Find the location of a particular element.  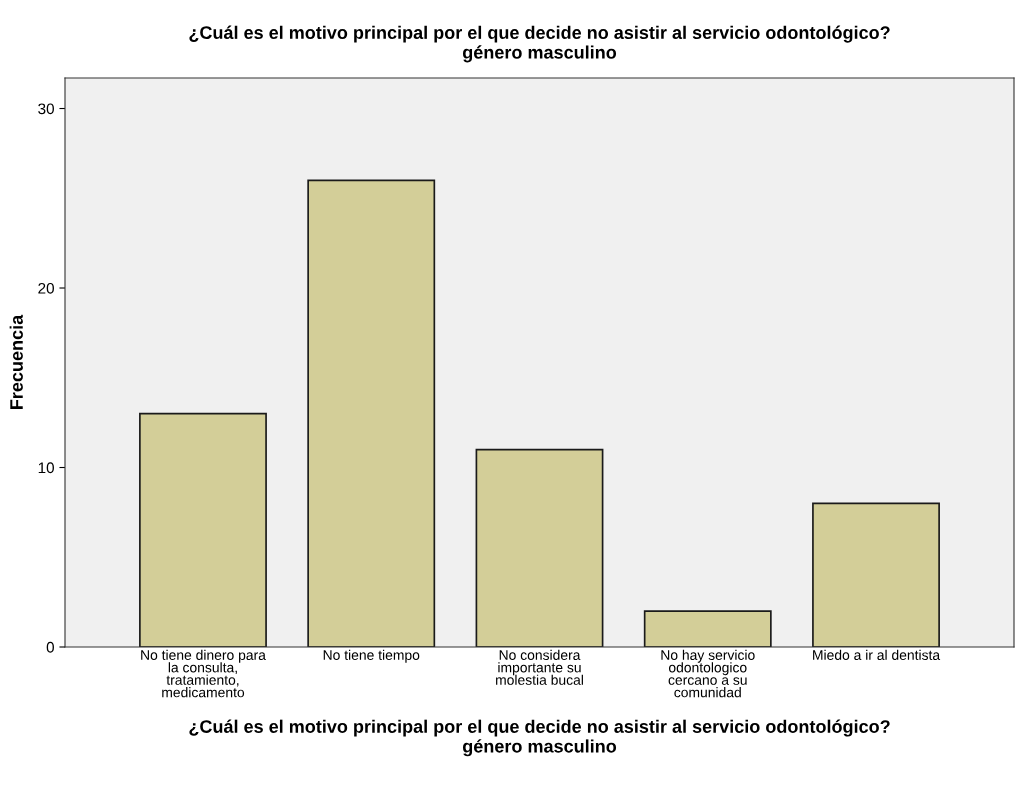

x-tick-label: No hay servicio odontologico cercano a su comunidad is located at coordinates (708, 673).